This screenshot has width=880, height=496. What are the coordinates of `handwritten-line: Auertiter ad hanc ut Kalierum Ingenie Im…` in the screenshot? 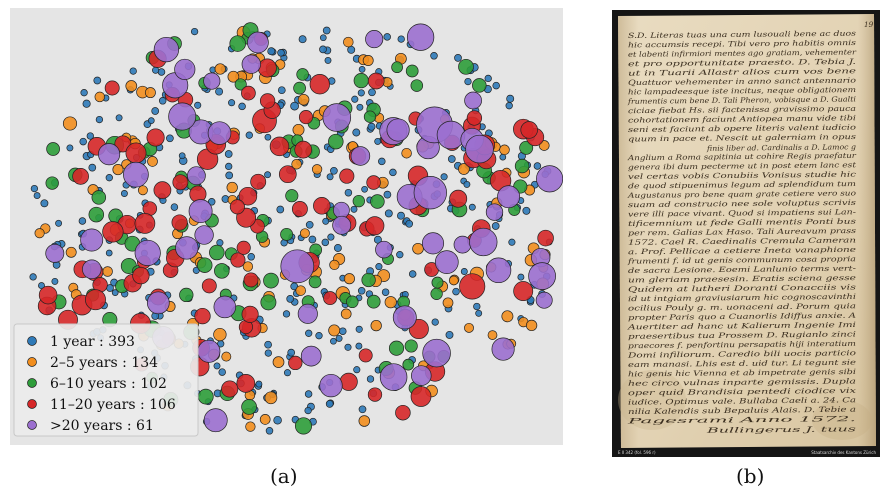 It's located at (741, 325).